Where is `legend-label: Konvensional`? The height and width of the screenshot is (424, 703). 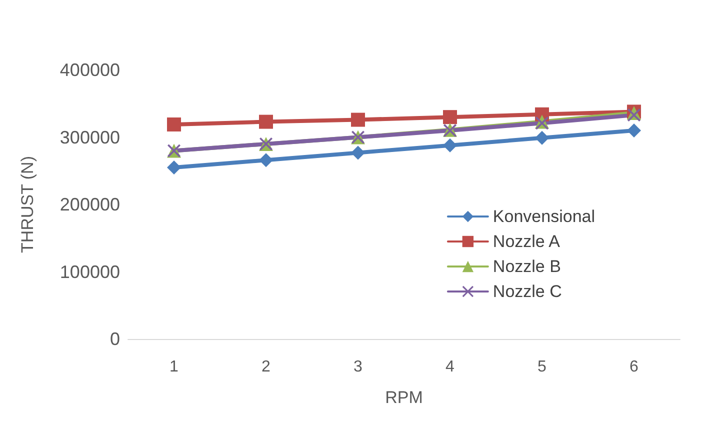 legend-label: Konvensional is located at coordinates (544, 216).